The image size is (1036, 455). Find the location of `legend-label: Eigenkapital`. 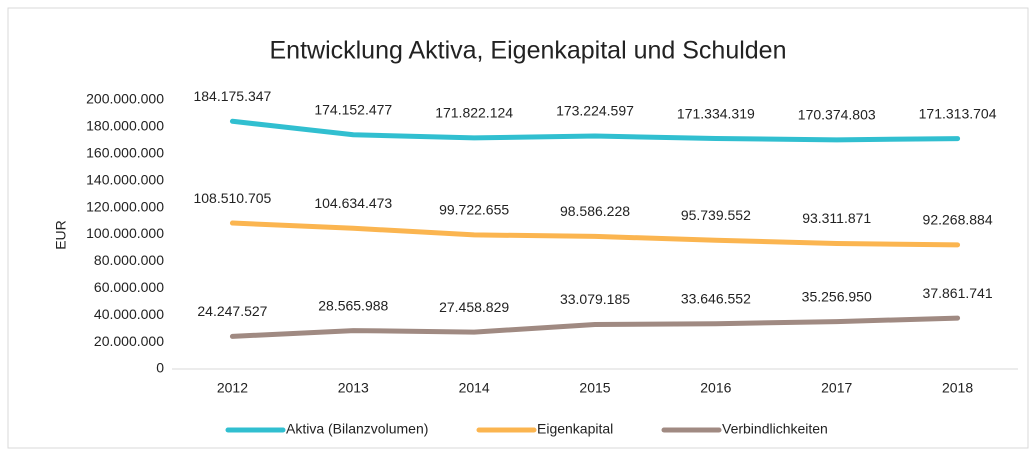

legend-label: Eigenkapital is located at coordinates (575, 429).